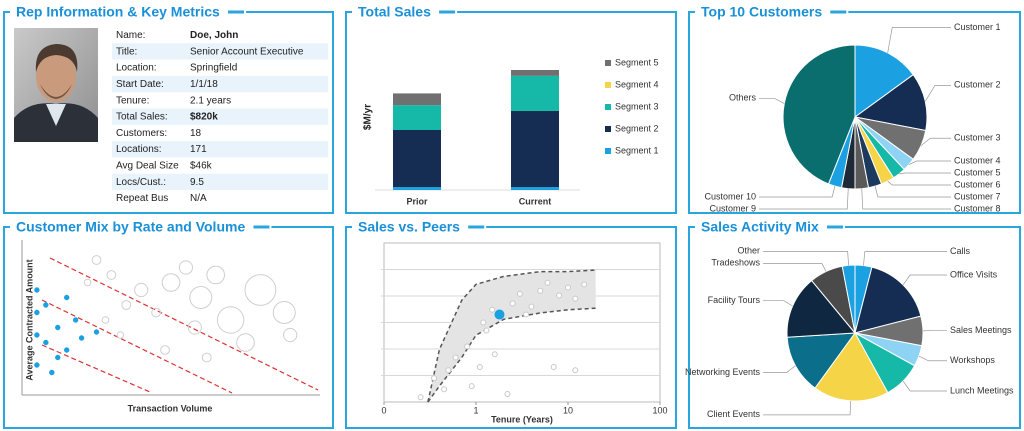 The width and height of the screenshot is (1024, 431). I want to click on slice-label: Networking Events, so click(723, 372).